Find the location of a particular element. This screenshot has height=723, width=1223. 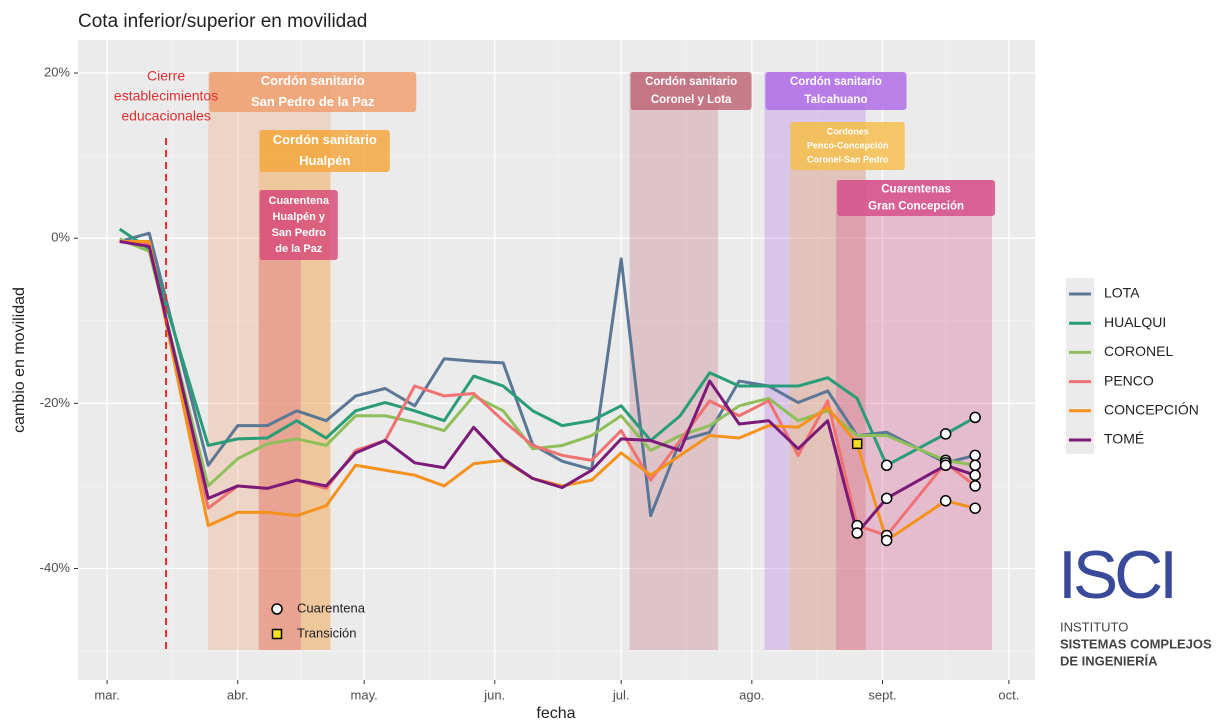

event-label: establecimientos is located at coordinates (166, 96).